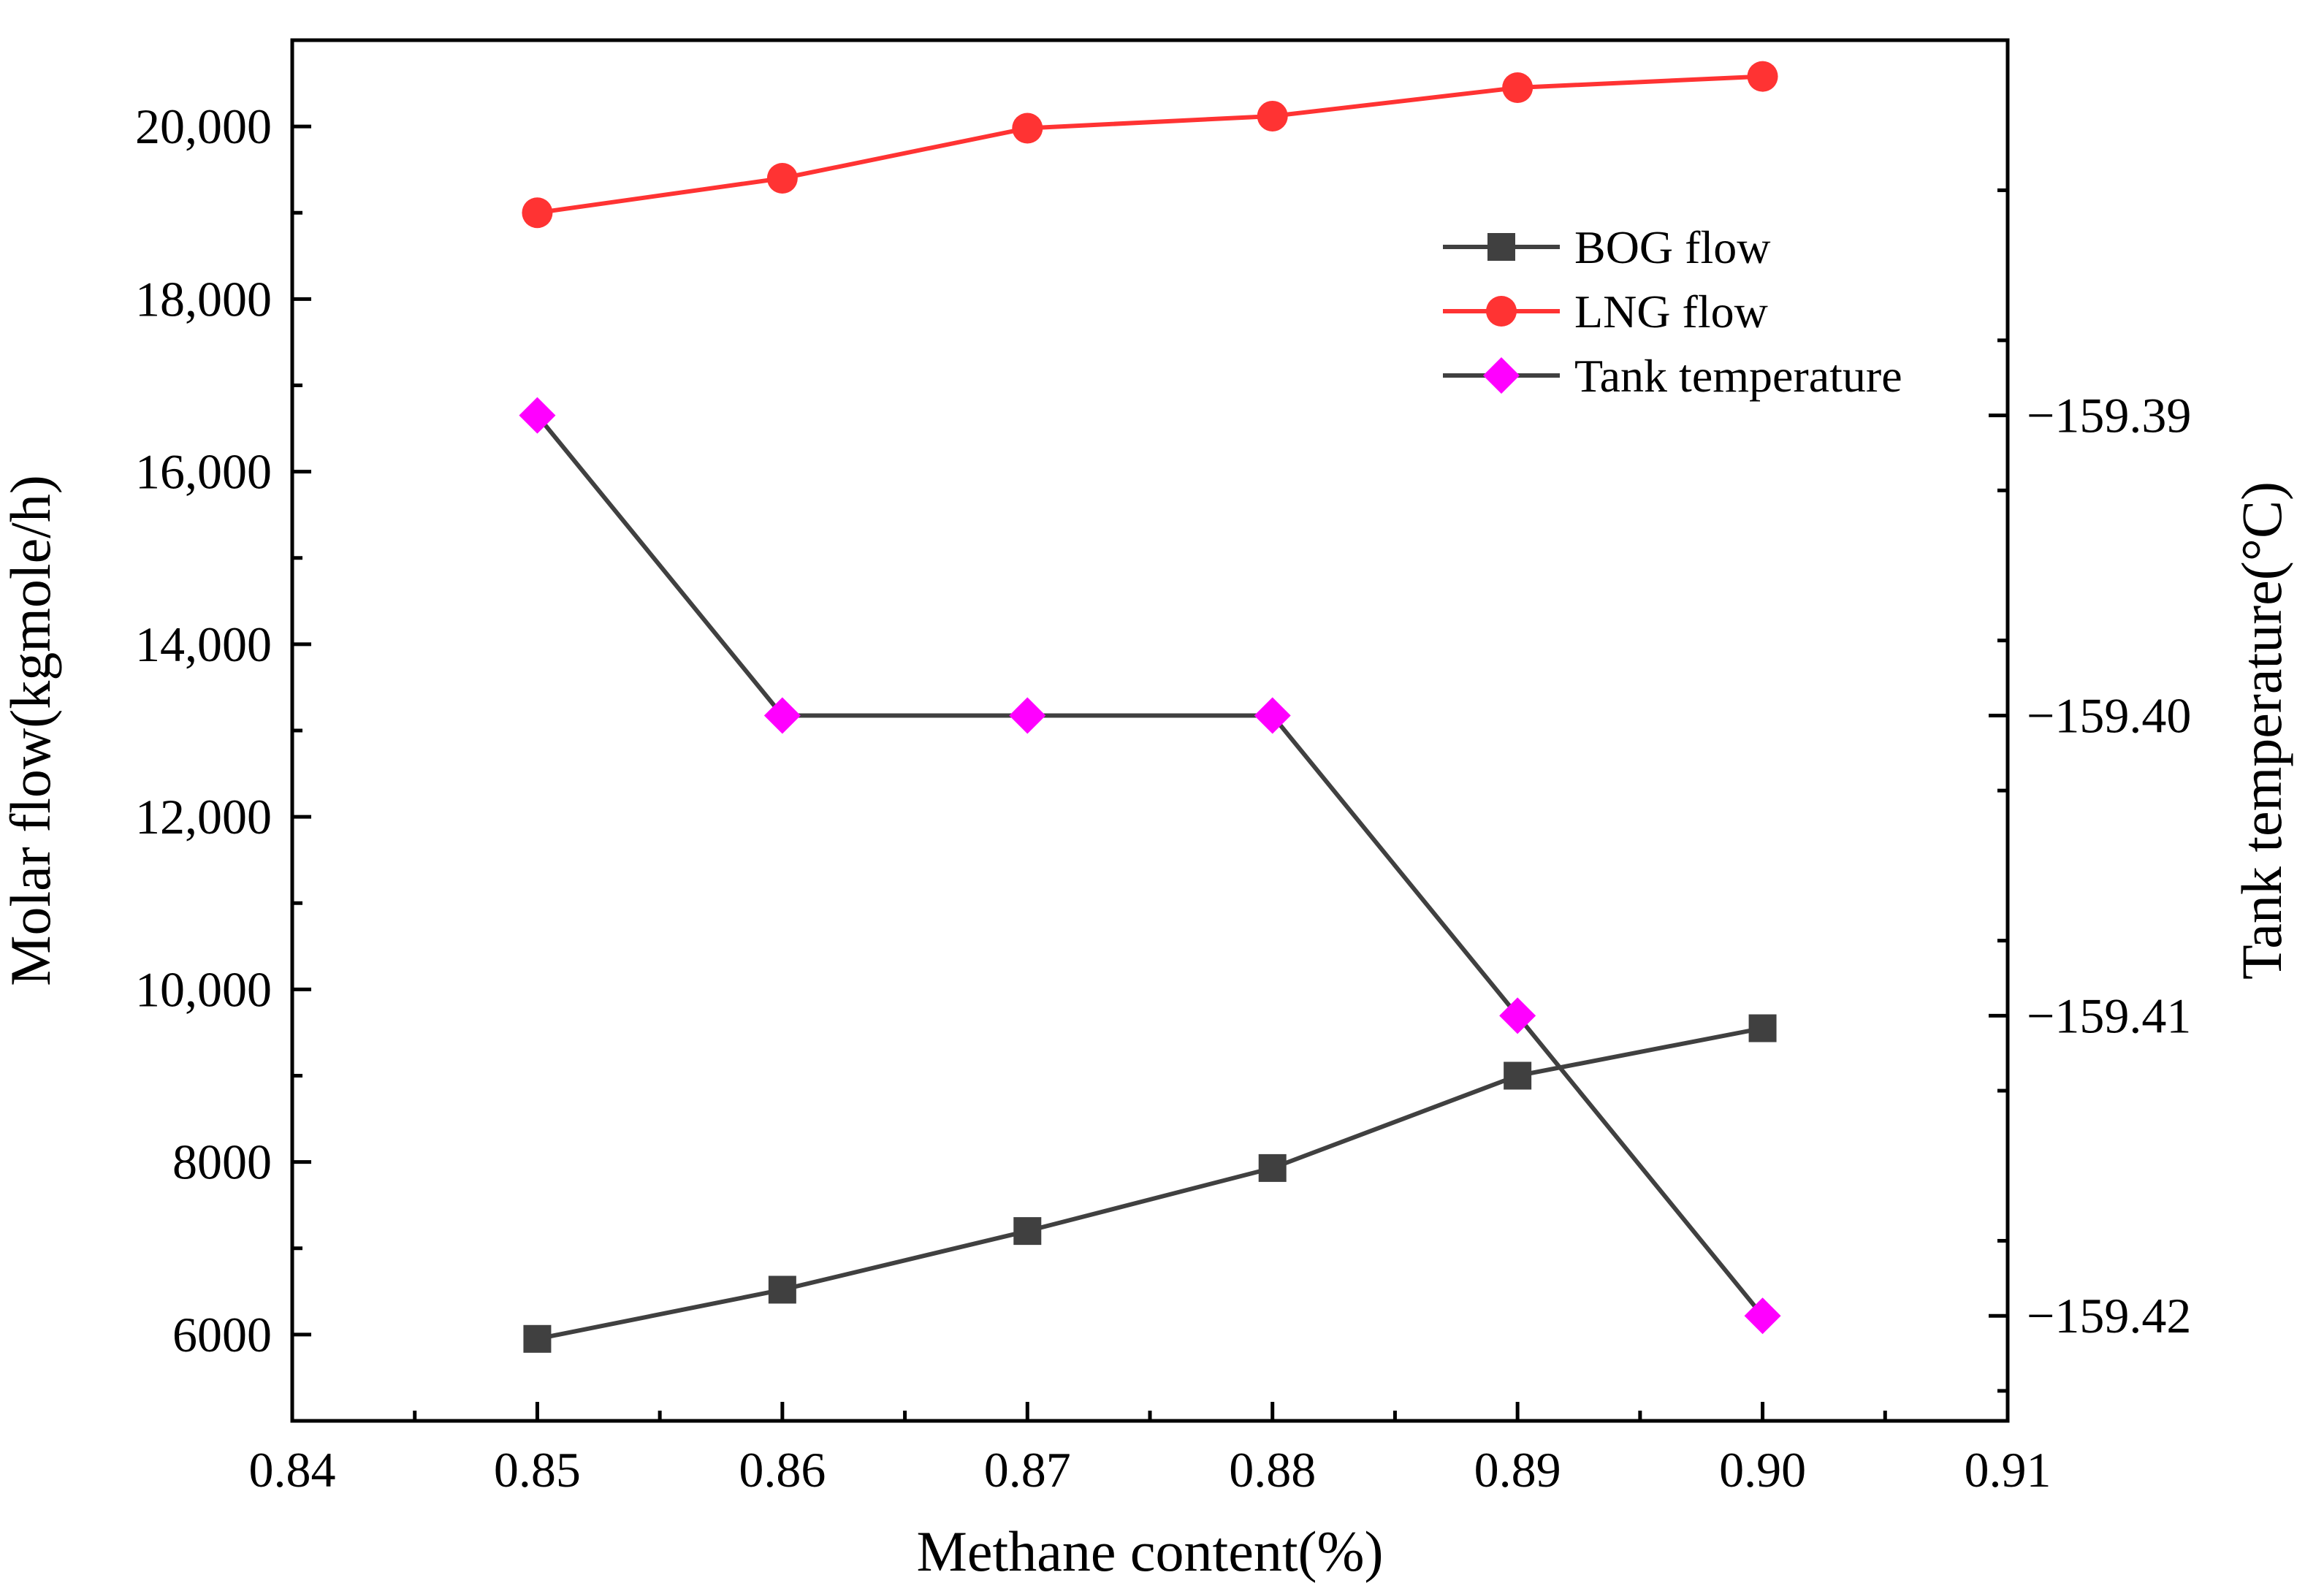 The height and width of the screenshot is (1594, 2324). What do you see at coordinates (204, 299) in the screenshot?
I see `y-tick-label: 18,000` at bounding box center [204, 299].